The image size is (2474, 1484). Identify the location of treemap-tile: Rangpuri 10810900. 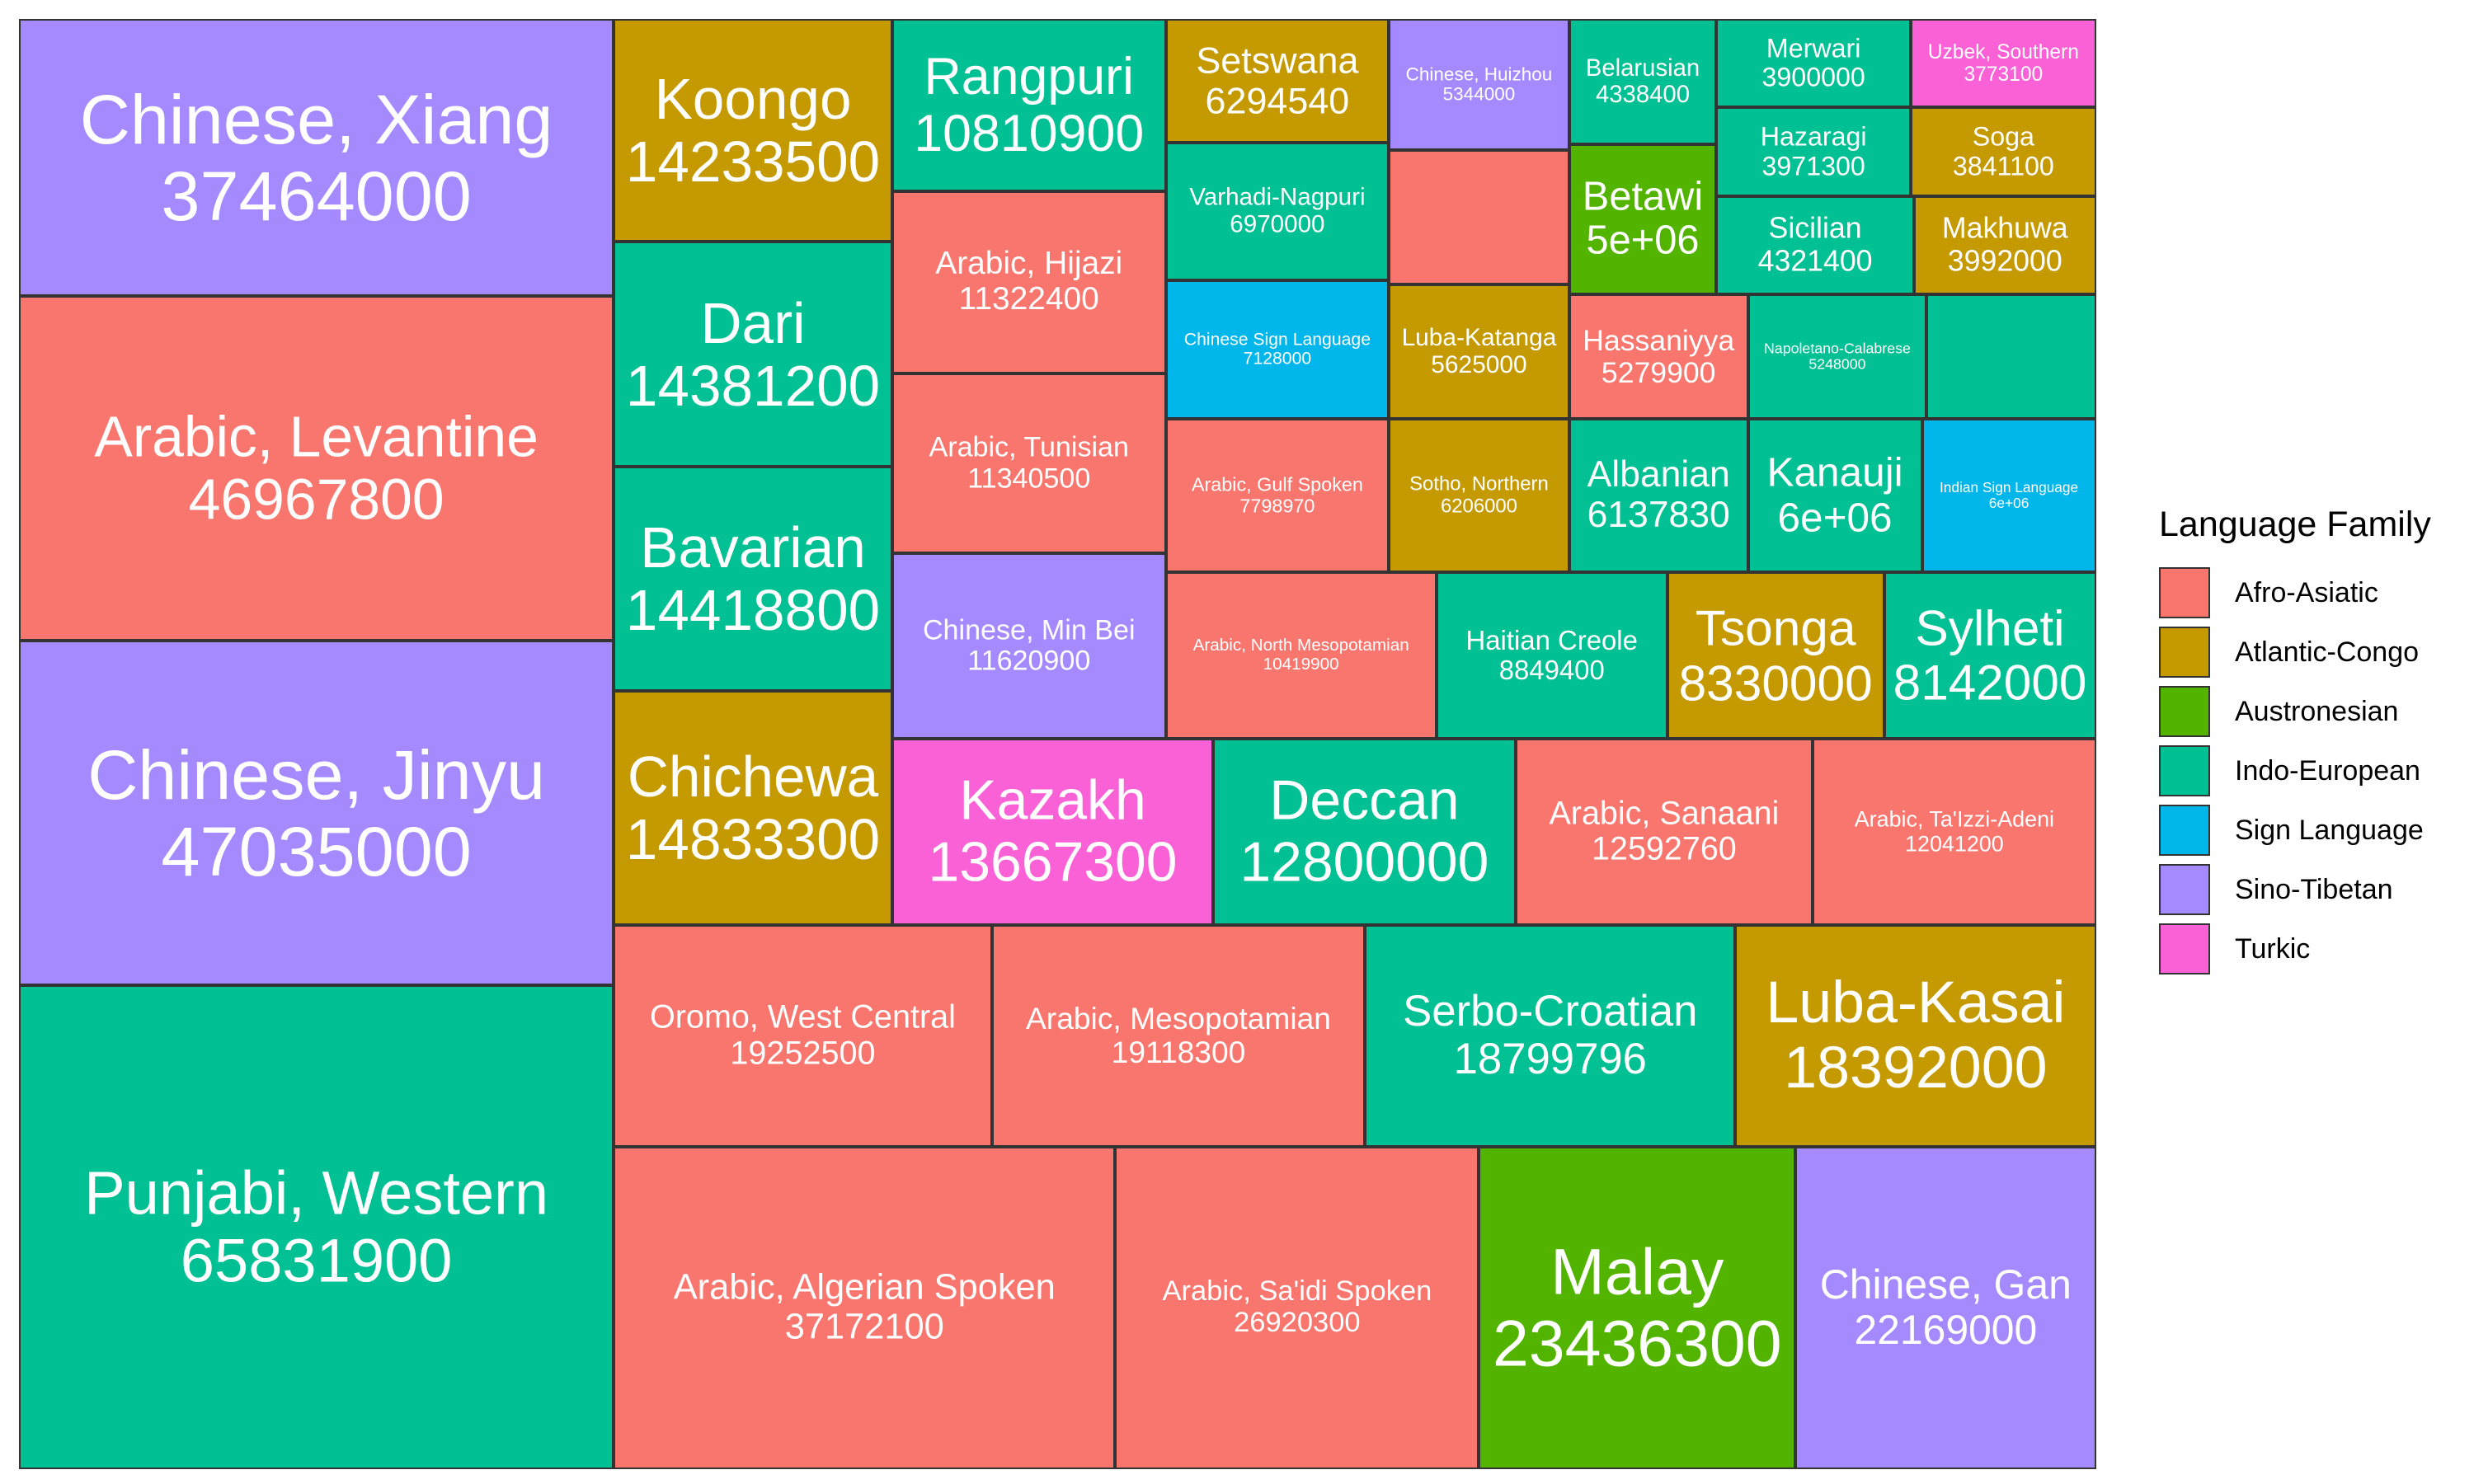
(1028, 105).